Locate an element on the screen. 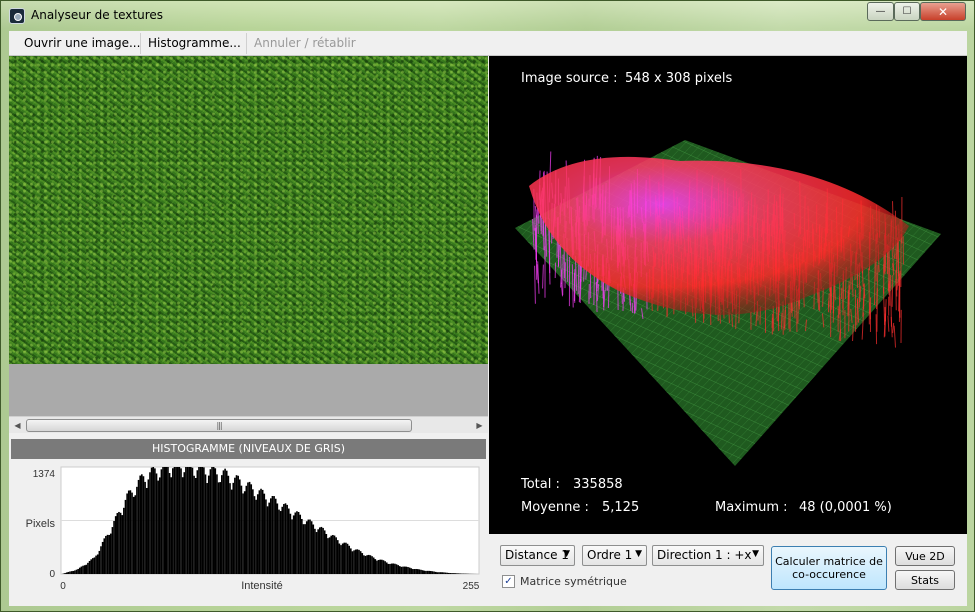 This screenshot has height=612, width=975. view-2d-button: Vue 2D is located at coordinates (925, 556).